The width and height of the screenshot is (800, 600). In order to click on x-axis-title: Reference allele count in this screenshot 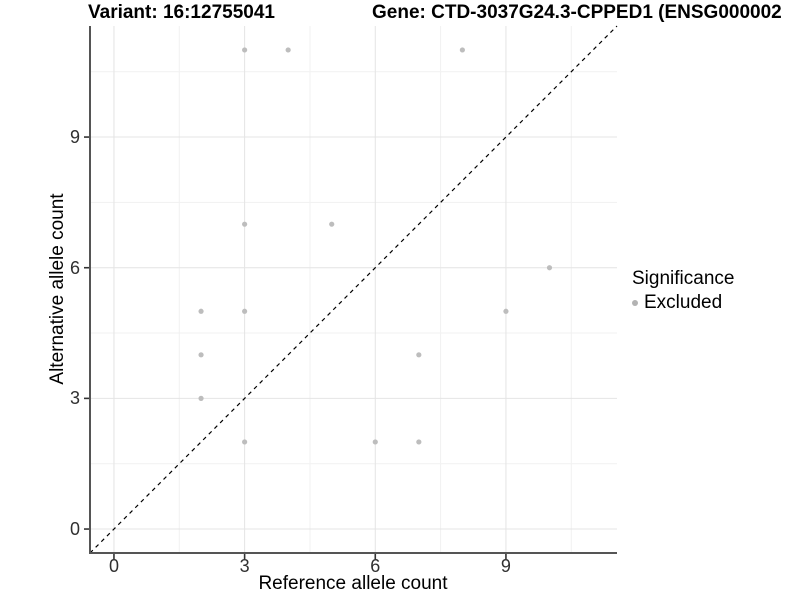, I will do `click(353, 583)`.